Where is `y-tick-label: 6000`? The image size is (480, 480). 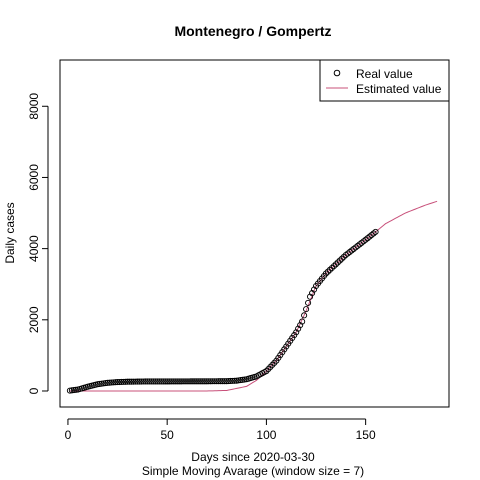 y-tick-label: 6000 is located at coordinates (34, 177).